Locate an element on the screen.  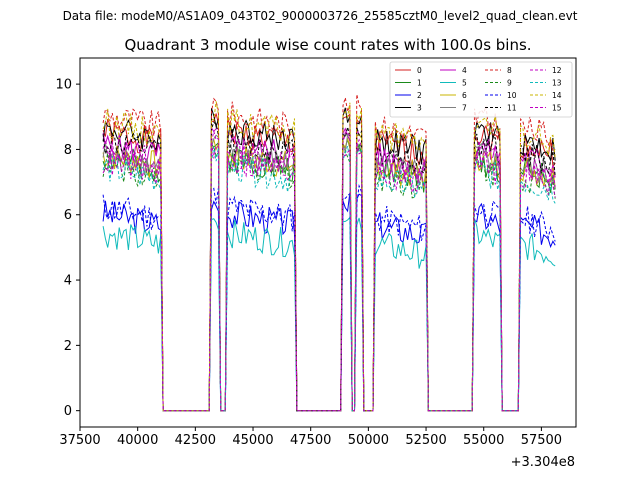
legend-label-6: 6 is located at coordinates (464, 95).